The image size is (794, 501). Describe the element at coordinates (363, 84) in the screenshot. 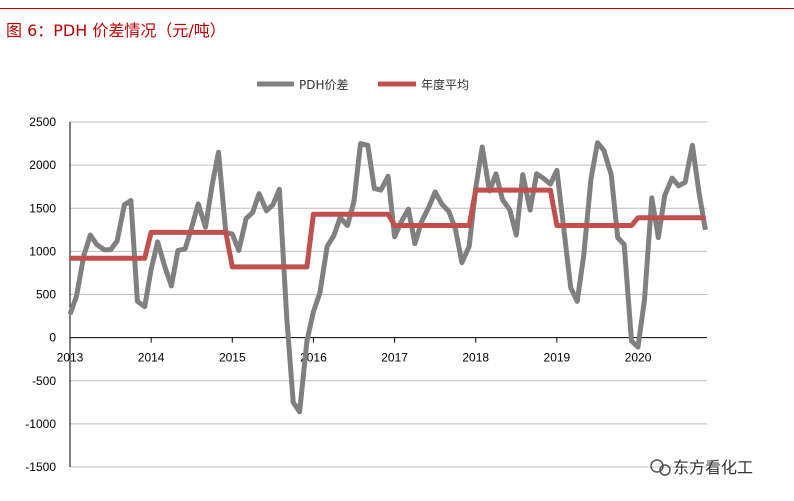

I see `legend: PDH价差 年度平均` at that location.